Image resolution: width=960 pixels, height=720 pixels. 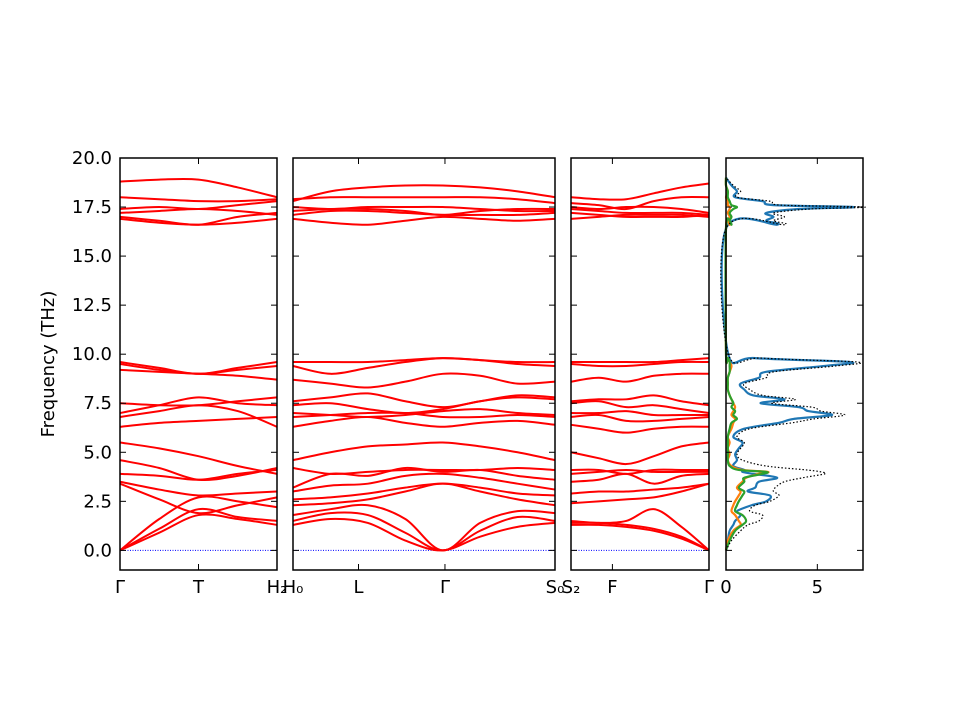 What do you see at coordinates (293, 587) in the screenshot?
I see `x-tick-label: H₀` at bounding box center [293, 587].